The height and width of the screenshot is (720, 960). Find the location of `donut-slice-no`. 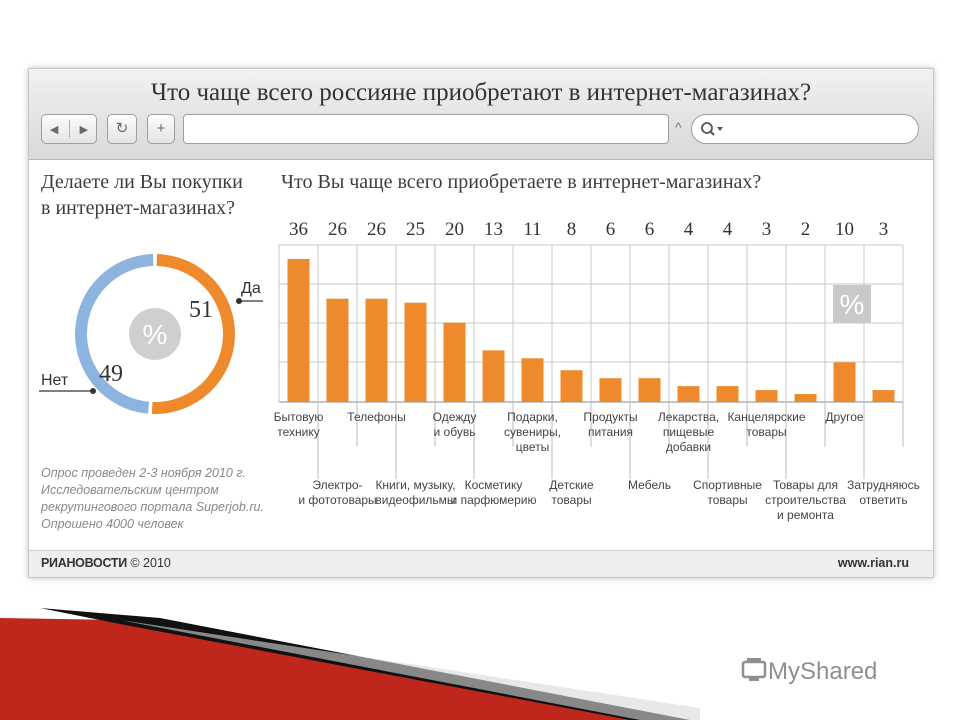

donut-slice-no is located at coordinates (114, 334).